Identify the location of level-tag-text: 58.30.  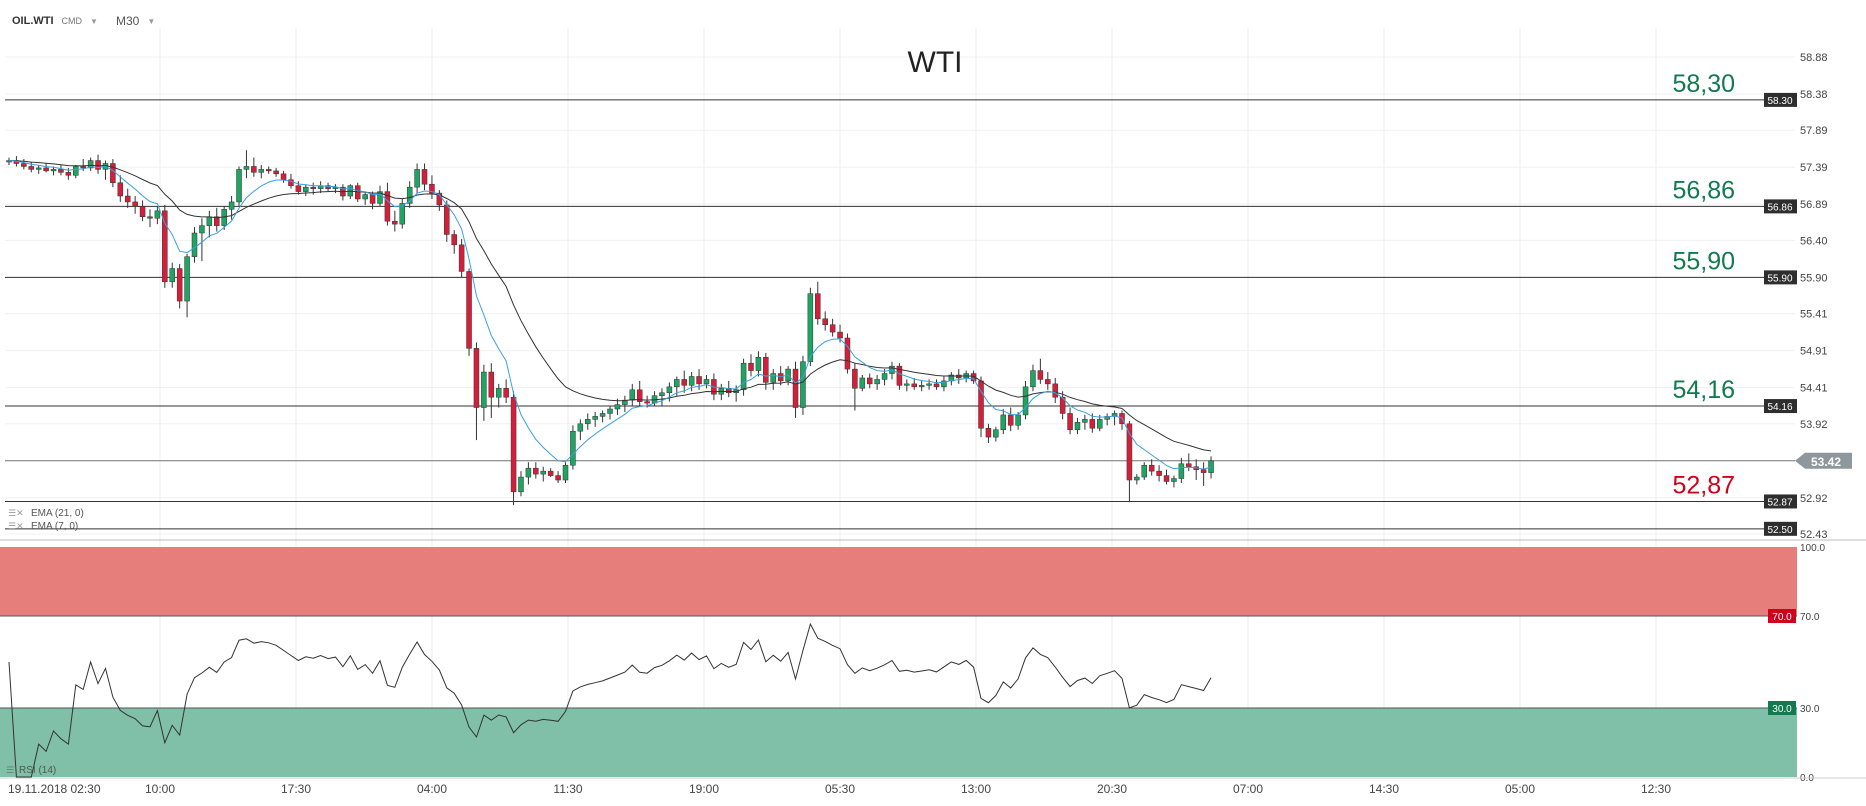
(1779, 101).